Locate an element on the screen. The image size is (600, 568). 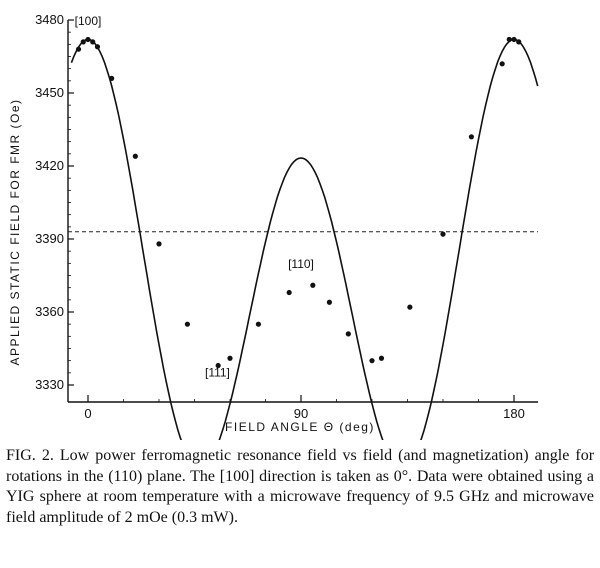
caption-label: FIG. 2. is located at coordinates (30, 455).